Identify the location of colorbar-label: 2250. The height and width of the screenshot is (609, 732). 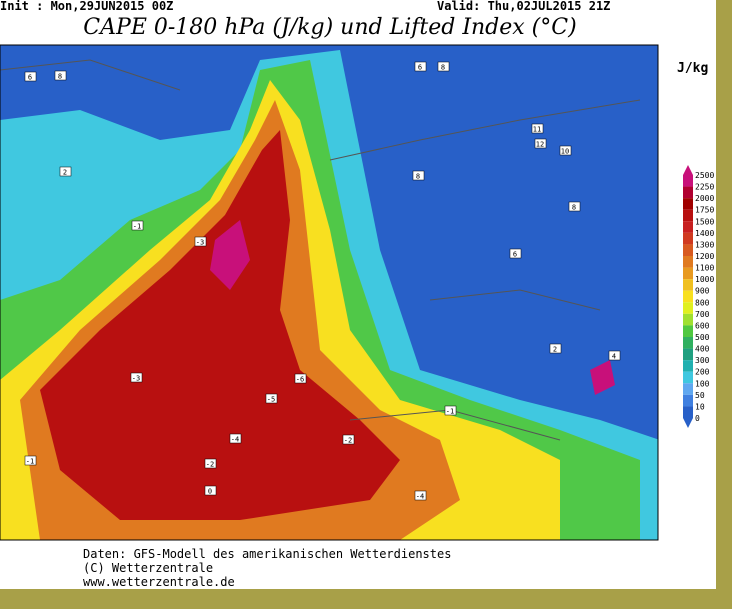
(704, 187).